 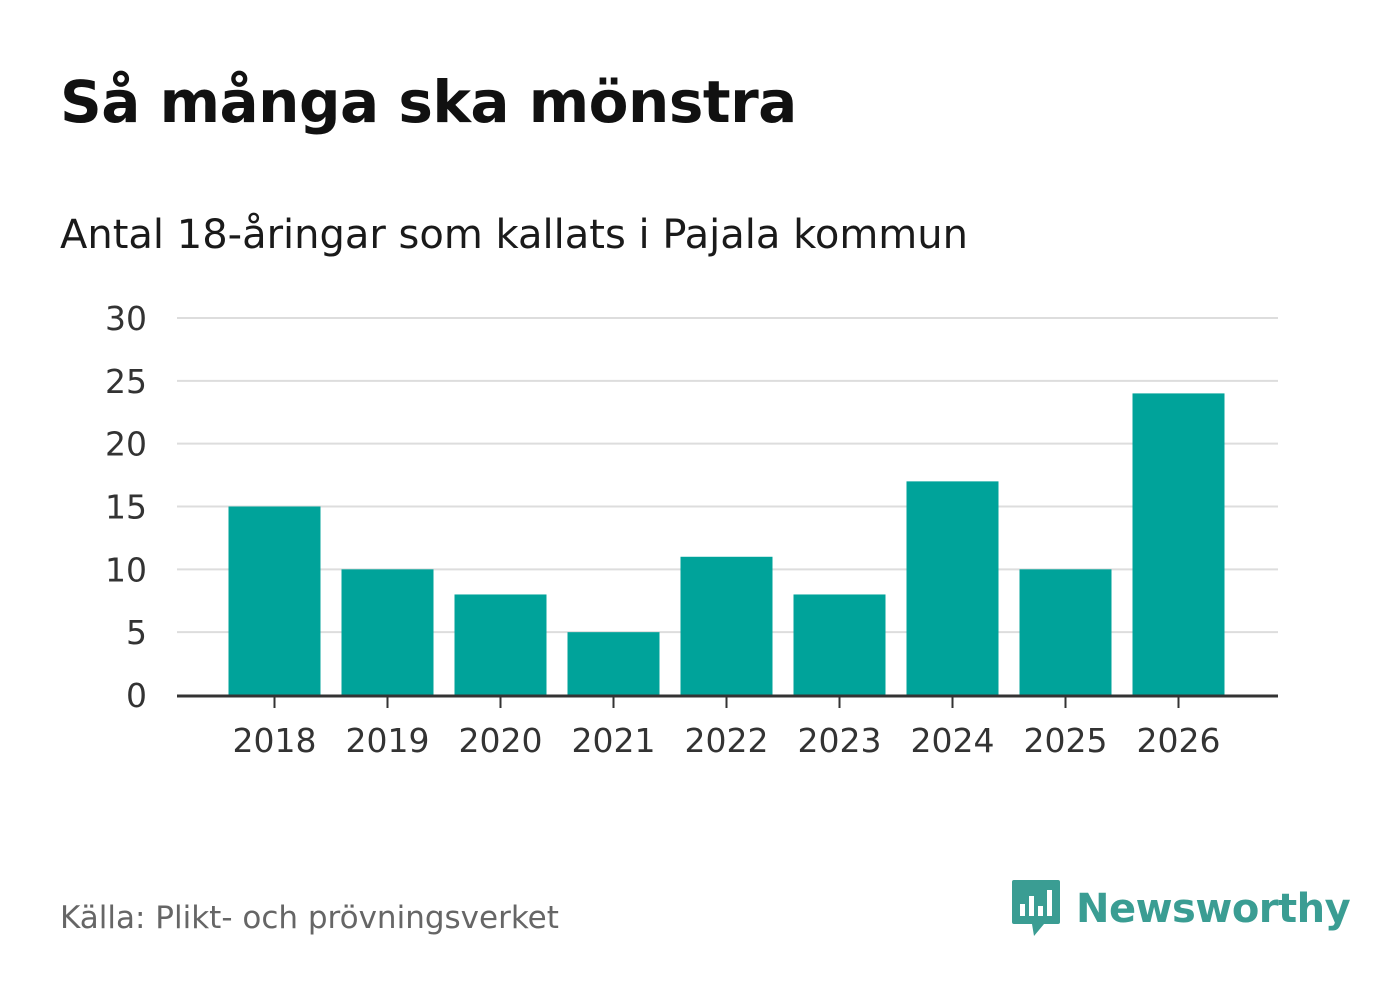 What do you see at coordinates (309, 918) in the screenshot?
I see `source-note: Källa: Plikt- och prövningsverket` at bounding box center [309, 918].